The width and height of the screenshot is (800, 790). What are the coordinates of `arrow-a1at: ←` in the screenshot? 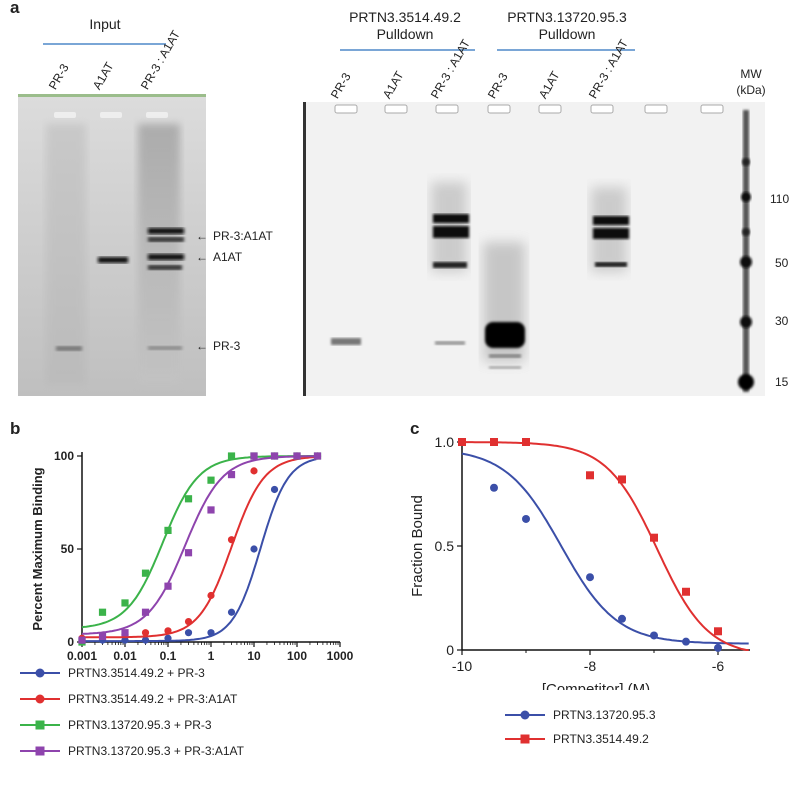 It's located at (202, 257).